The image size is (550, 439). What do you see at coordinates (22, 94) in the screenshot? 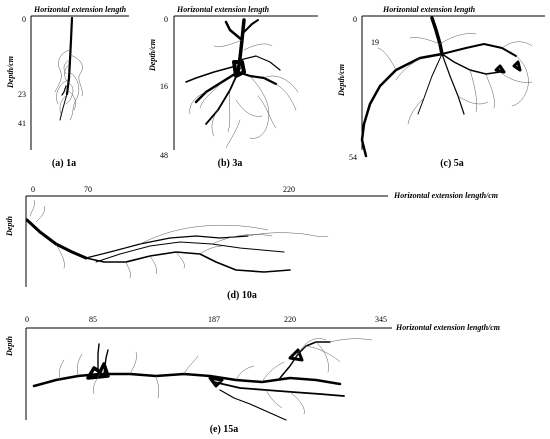
I see `panel-a-ytick-1: 23` at bounding box center [22, 94].